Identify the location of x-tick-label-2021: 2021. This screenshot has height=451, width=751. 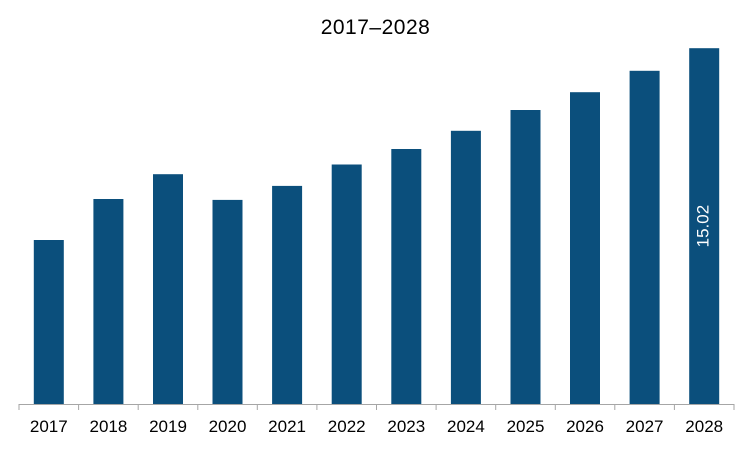
(287, 426).